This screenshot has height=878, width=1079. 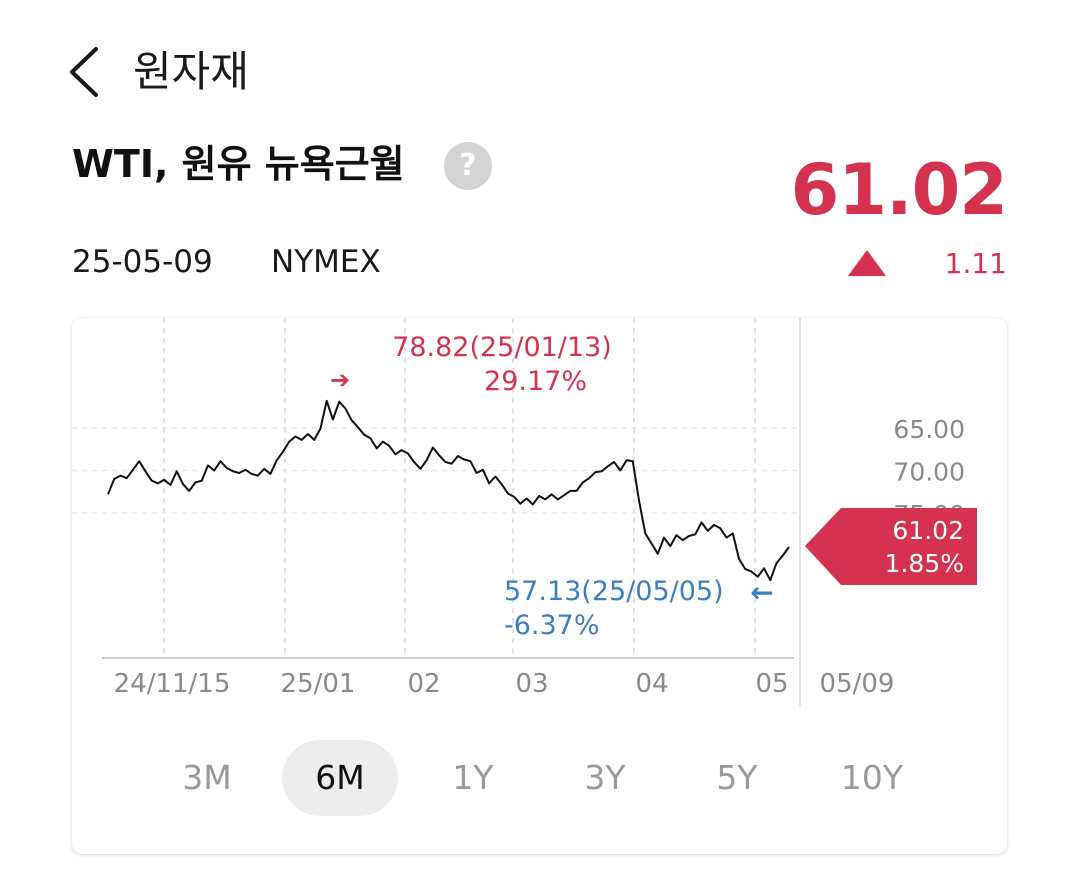 I want to click on asset-name: WTI, 원유 뉴욕근월, so click(x=238, y=164).